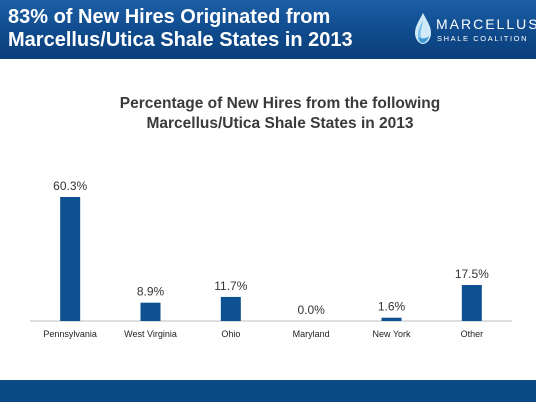 The height and width of the screenshot is (402, 536). Describe the element at coordinates (391, 319) in the screenshot. I see `bar-new-york` at that location.